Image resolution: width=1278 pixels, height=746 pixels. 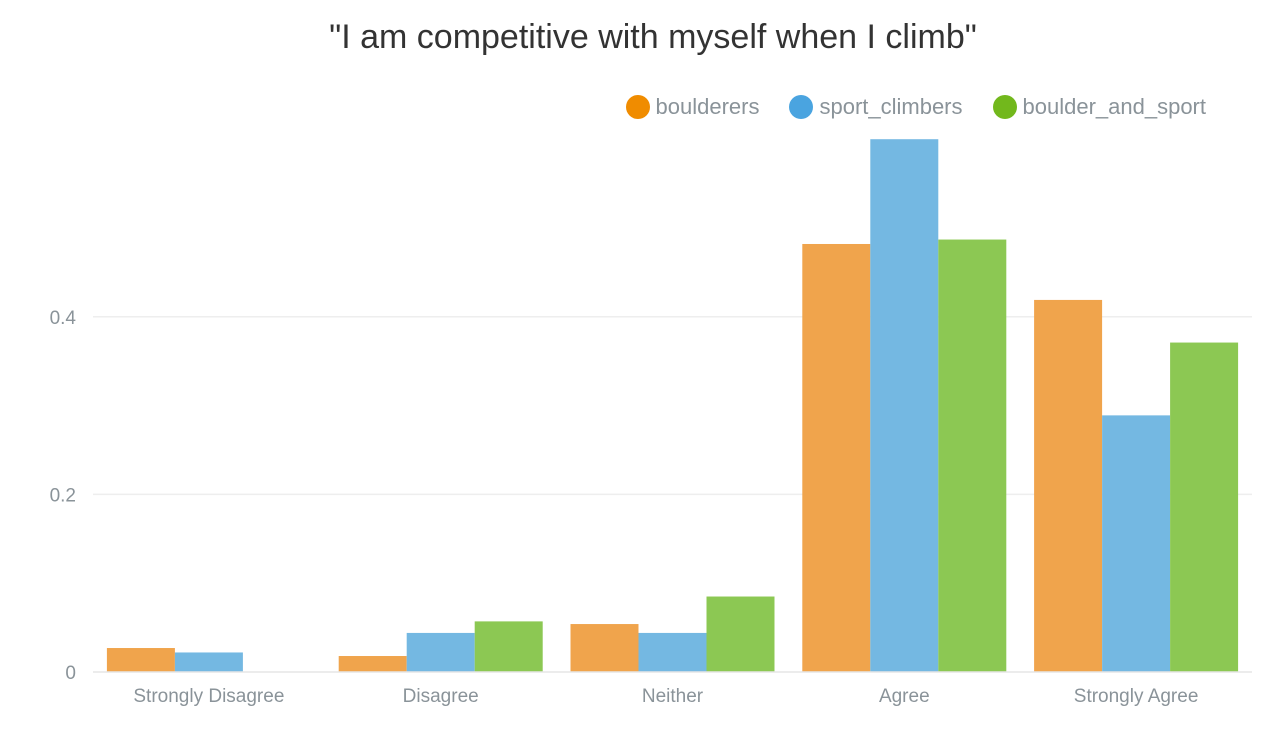 What do you see at coordinates (70, 673) in the screenshot?
I see `y-tick-label: 0` at bounding box center [70, 673].